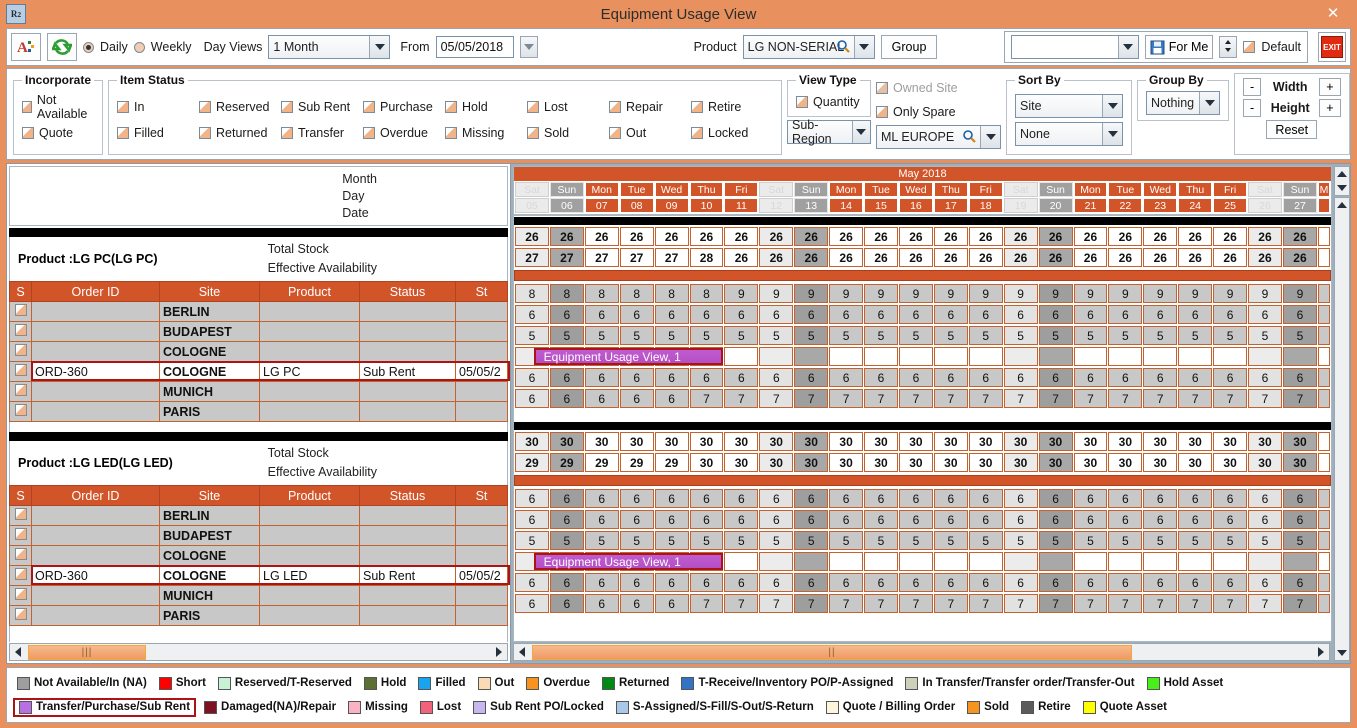  I want to click on table-row: BERLIN, so click(258, 311).